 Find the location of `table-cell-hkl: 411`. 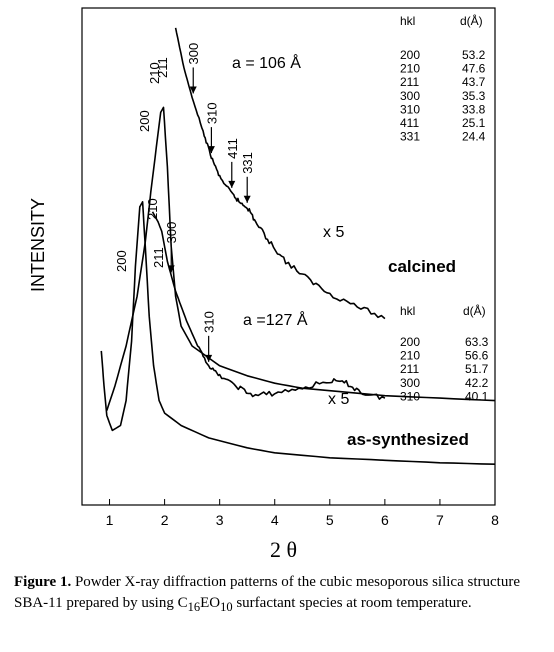

table-cell-hkl: 411 is located at coordinates (409, 123).